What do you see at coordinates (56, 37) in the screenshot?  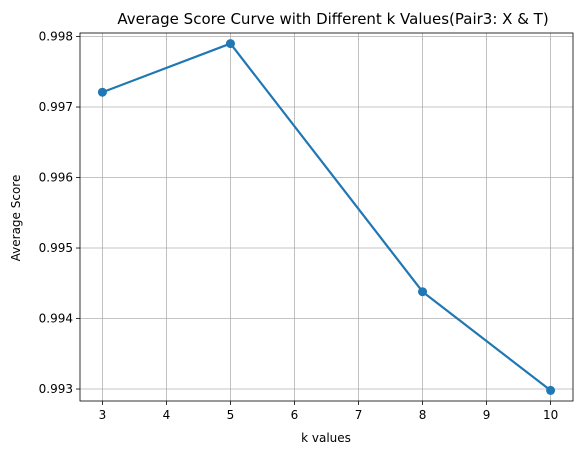 I see `y-tick-label: 0.998` at bounding box center [56, 37].